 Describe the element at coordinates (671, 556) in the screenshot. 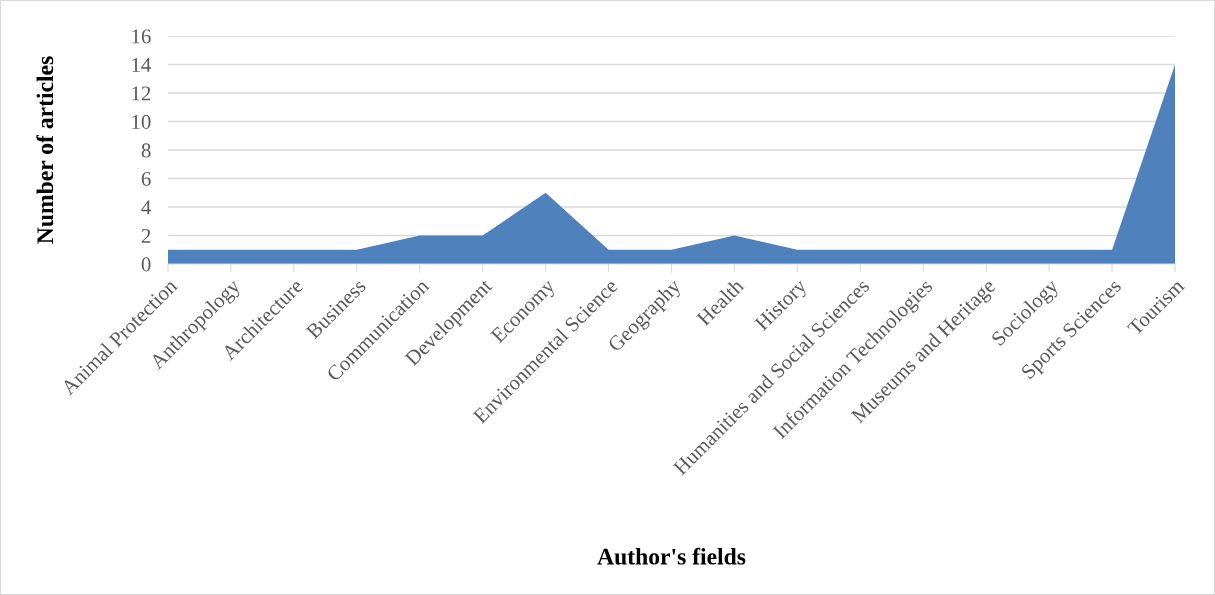

I see `x-axis-title: Author's fields` at that location.